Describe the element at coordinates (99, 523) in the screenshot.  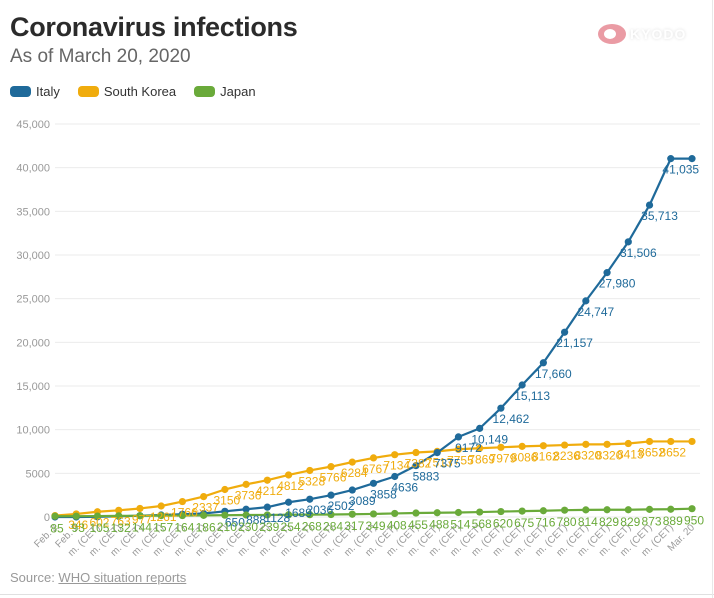
I see `data-label: 602` at that location.